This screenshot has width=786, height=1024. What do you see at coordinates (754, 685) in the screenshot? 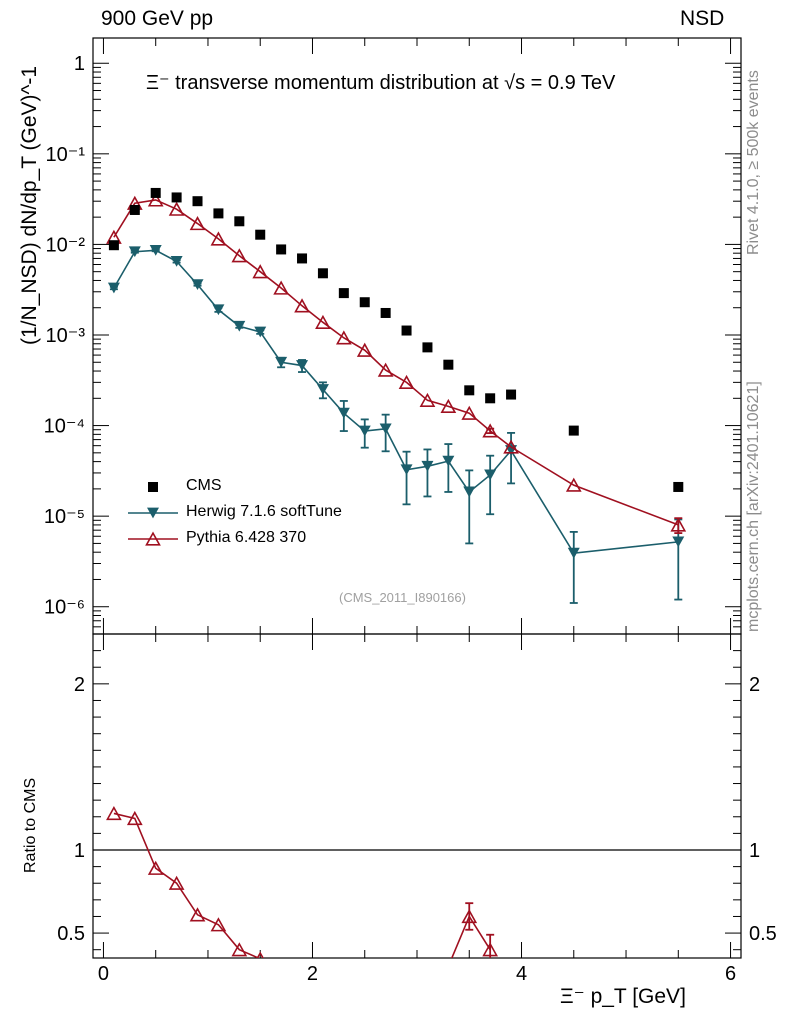
I see `ratio-tick-label-right: 2` at bounding box center [754, 685].